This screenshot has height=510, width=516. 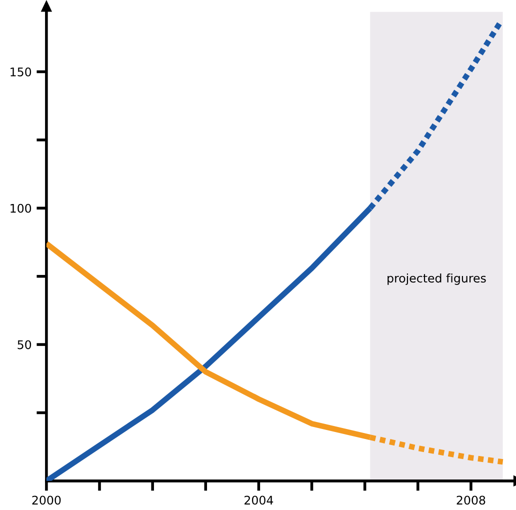 What do you see at coordinates (21, 208) in the screenshot?
I see `y-tick-label: 100` at bounding box center [21, 208].